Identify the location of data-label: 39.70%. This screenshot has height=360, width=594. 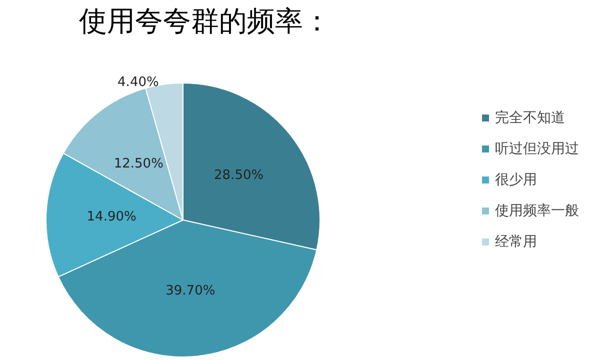
(191, 291).